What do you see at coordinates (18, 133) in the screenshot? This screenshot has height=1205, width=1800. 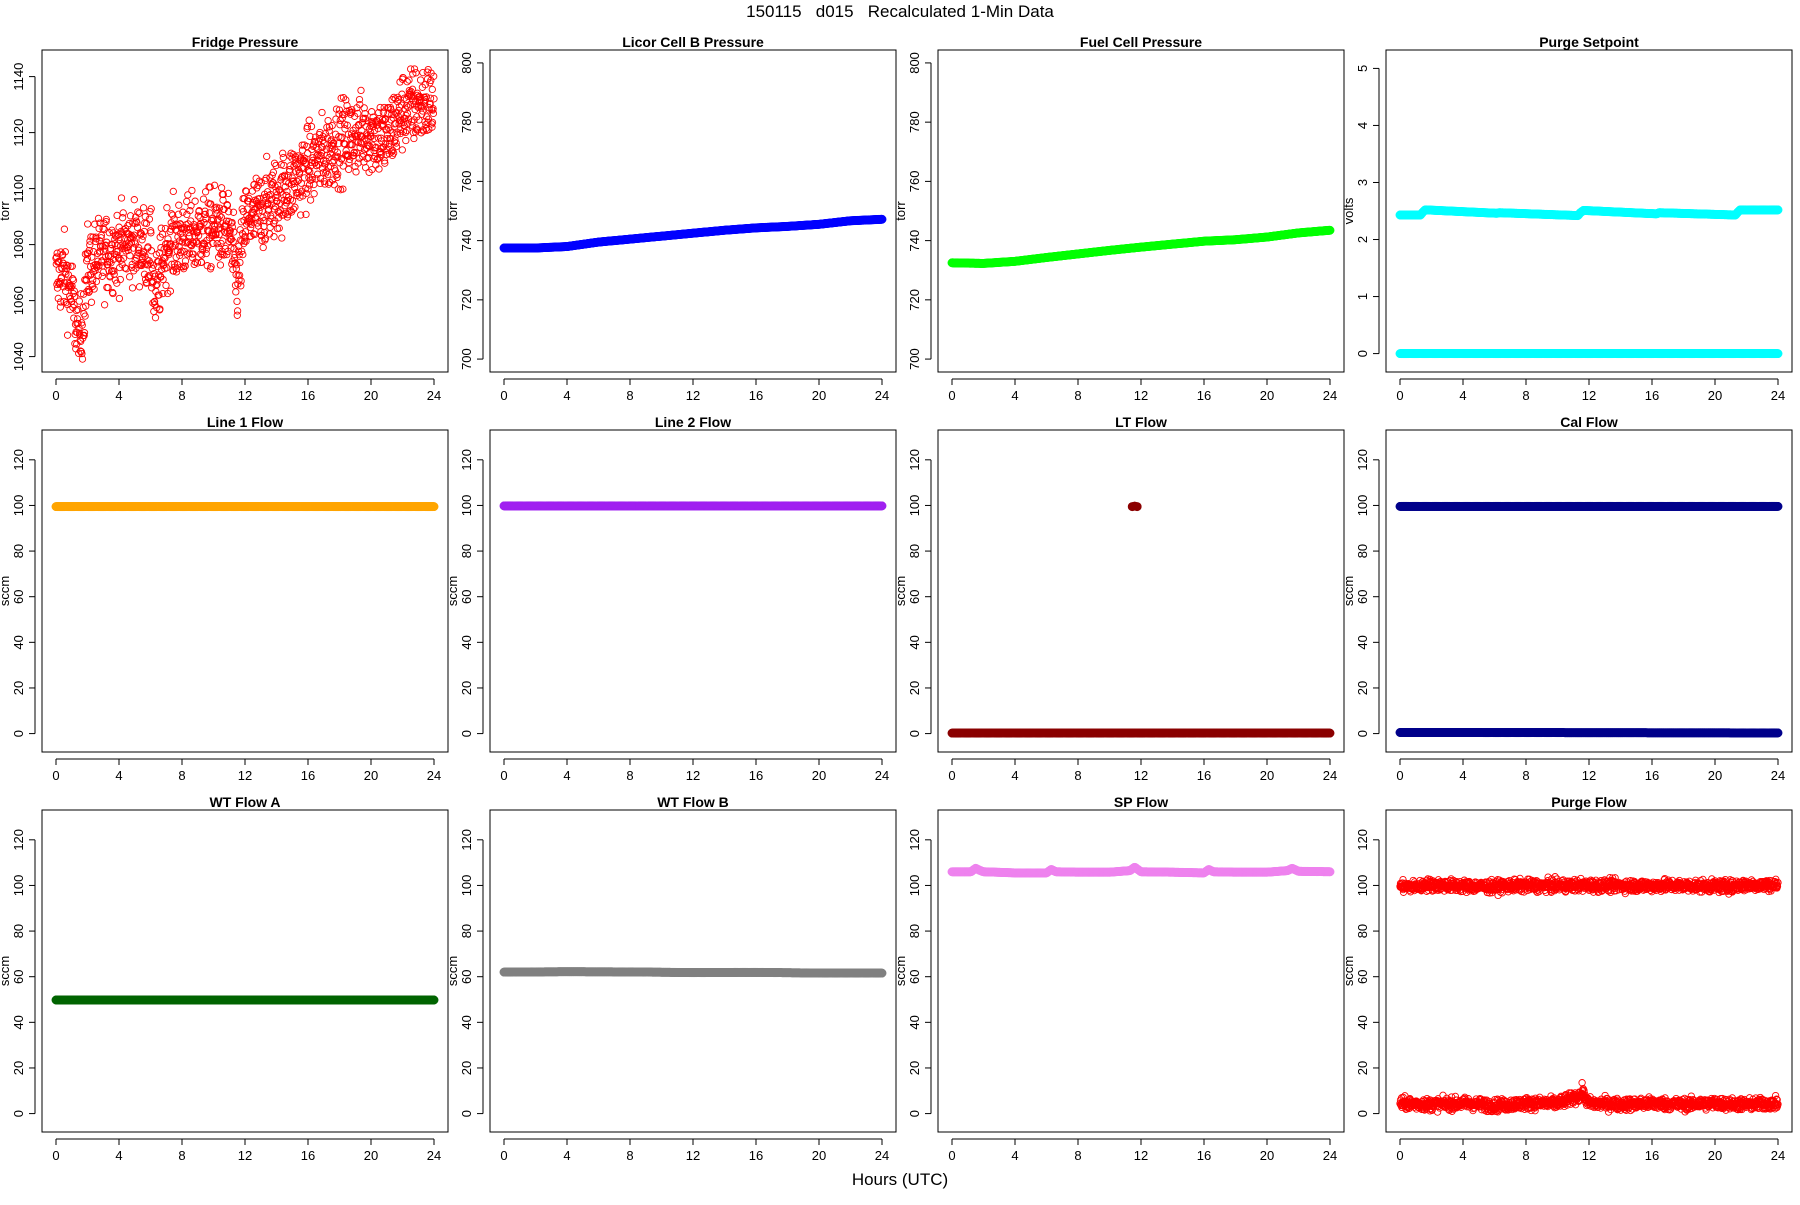 I see `y-tick-label: 1120` at bounding box center [18, 133].